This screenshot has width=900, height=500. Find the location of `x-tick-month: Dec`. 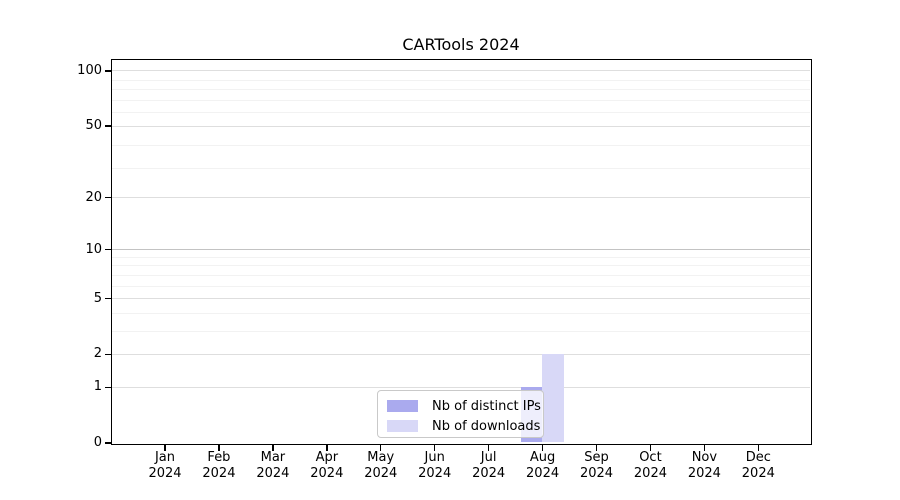

x-tick-month: Dec is located at coordinates (758, 457).